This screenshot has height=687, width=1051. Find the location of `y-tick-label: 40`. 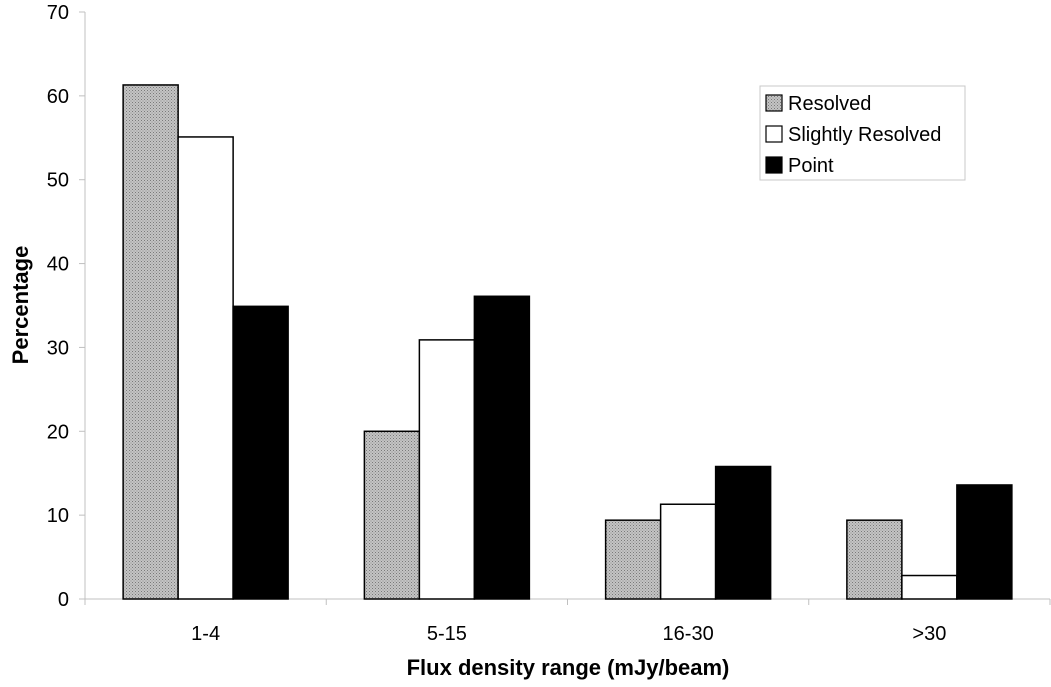

y-tick-label: 40 is located at coordinates (58, 265).